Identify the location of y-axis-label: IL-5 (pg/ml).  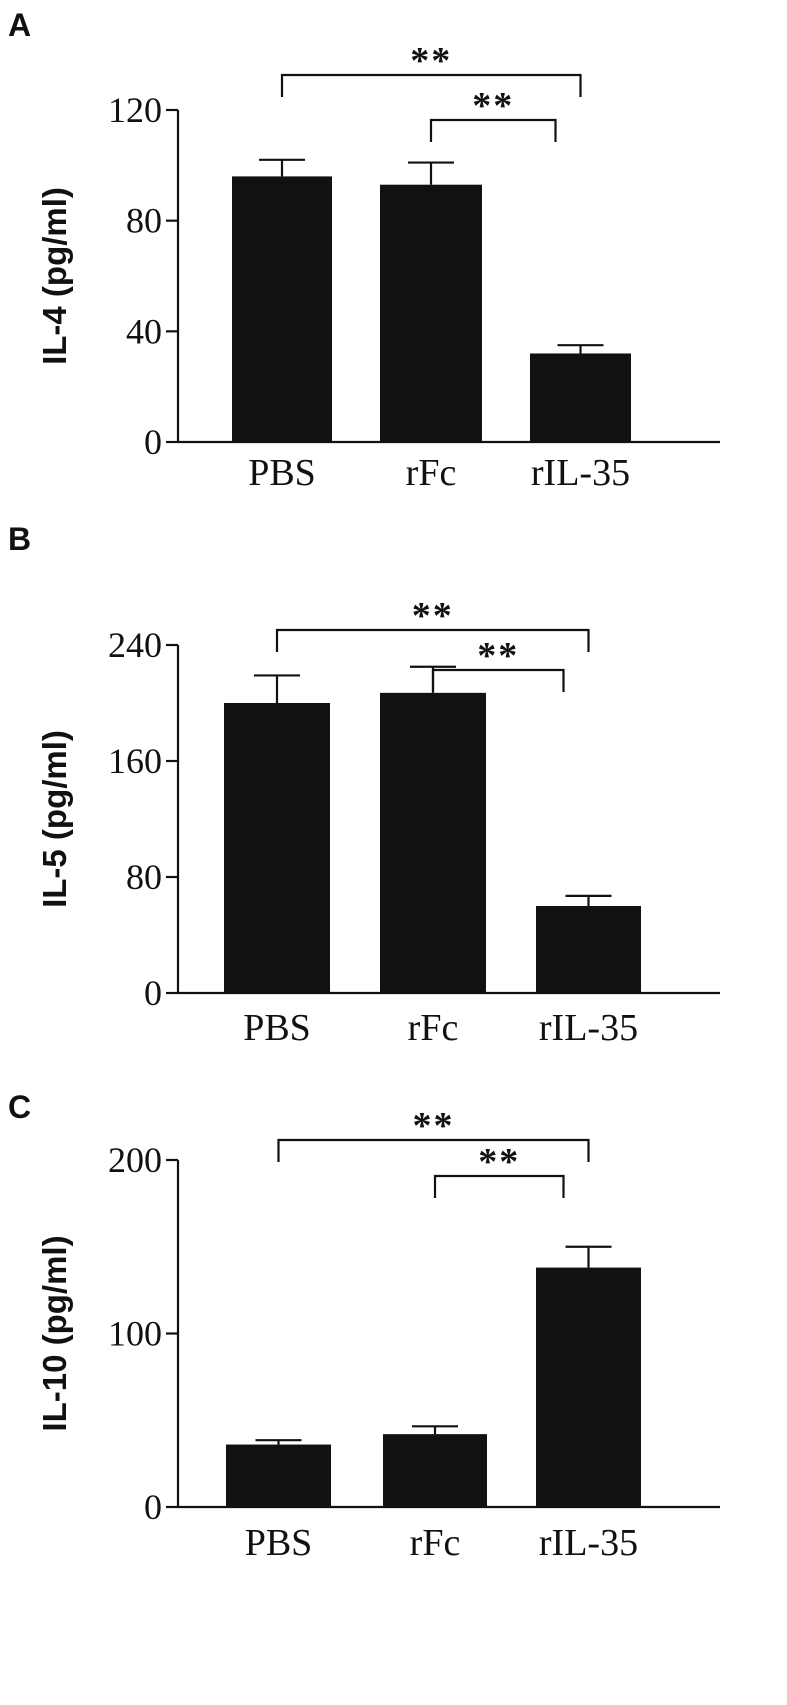
(54, 819).